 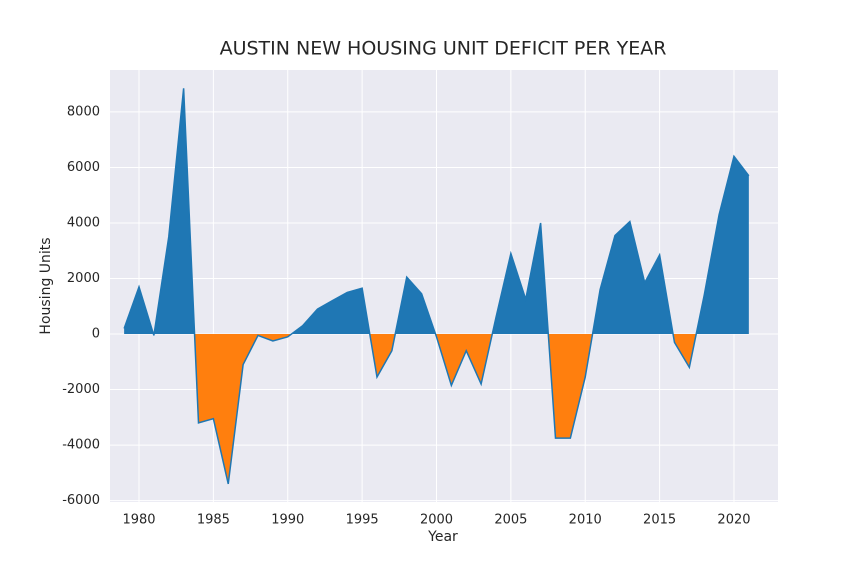 I want to click on y-tick-label: 6000, so click(x=83, y=167).